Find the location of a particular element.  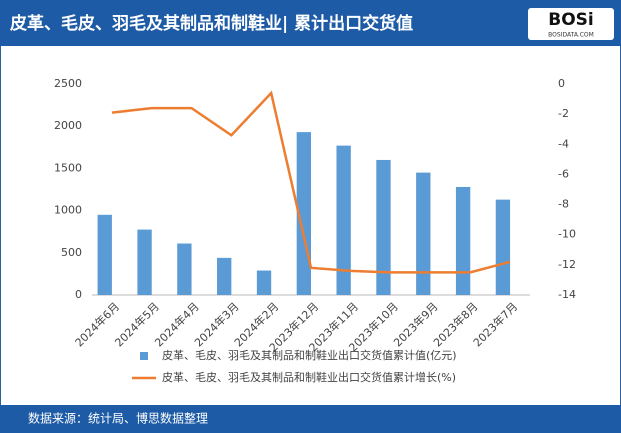

footer-bar is located at coordinates (310, 419).